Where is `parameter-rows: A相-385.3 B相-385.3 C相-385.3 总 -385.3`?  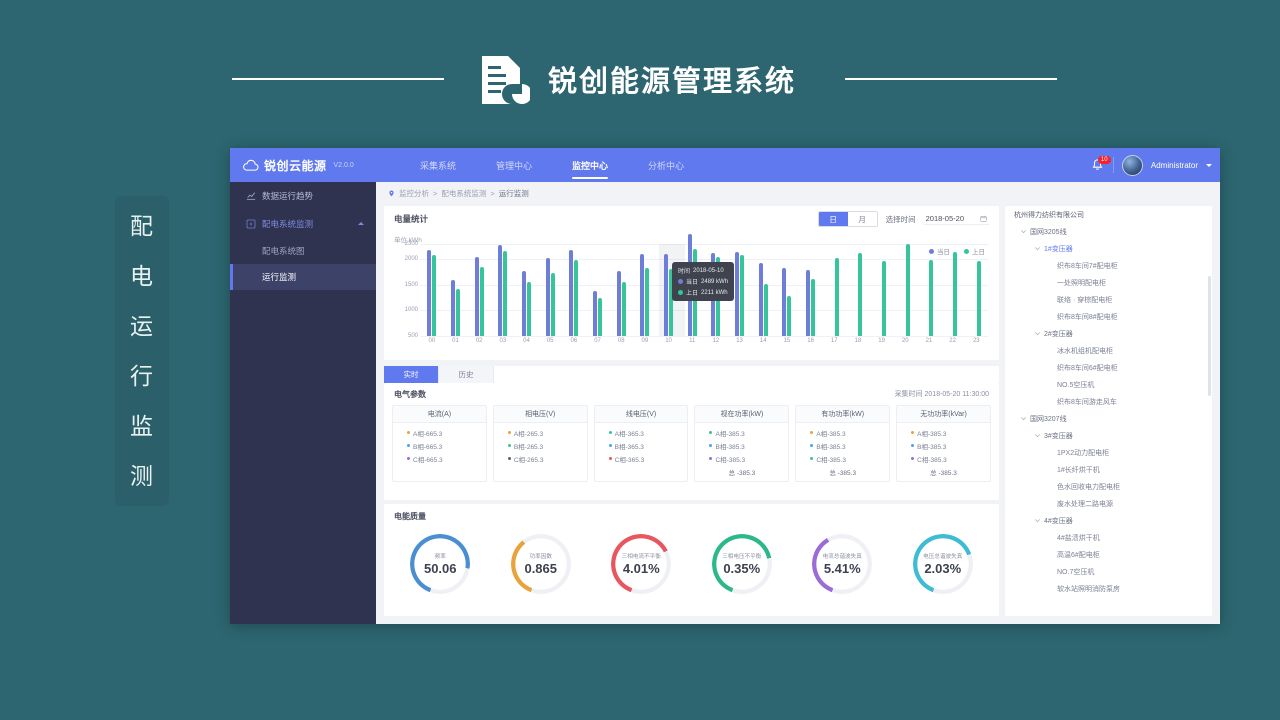
parameter-rows: A相-385.3 B相-385.3 C相-385.3 总 -385.3 is located at coordinates (842, 452).